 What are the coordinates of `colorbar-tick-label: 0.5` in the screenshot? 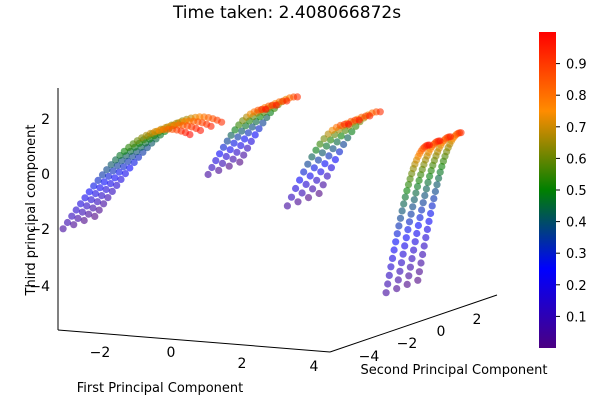 It's located at (576, 191).